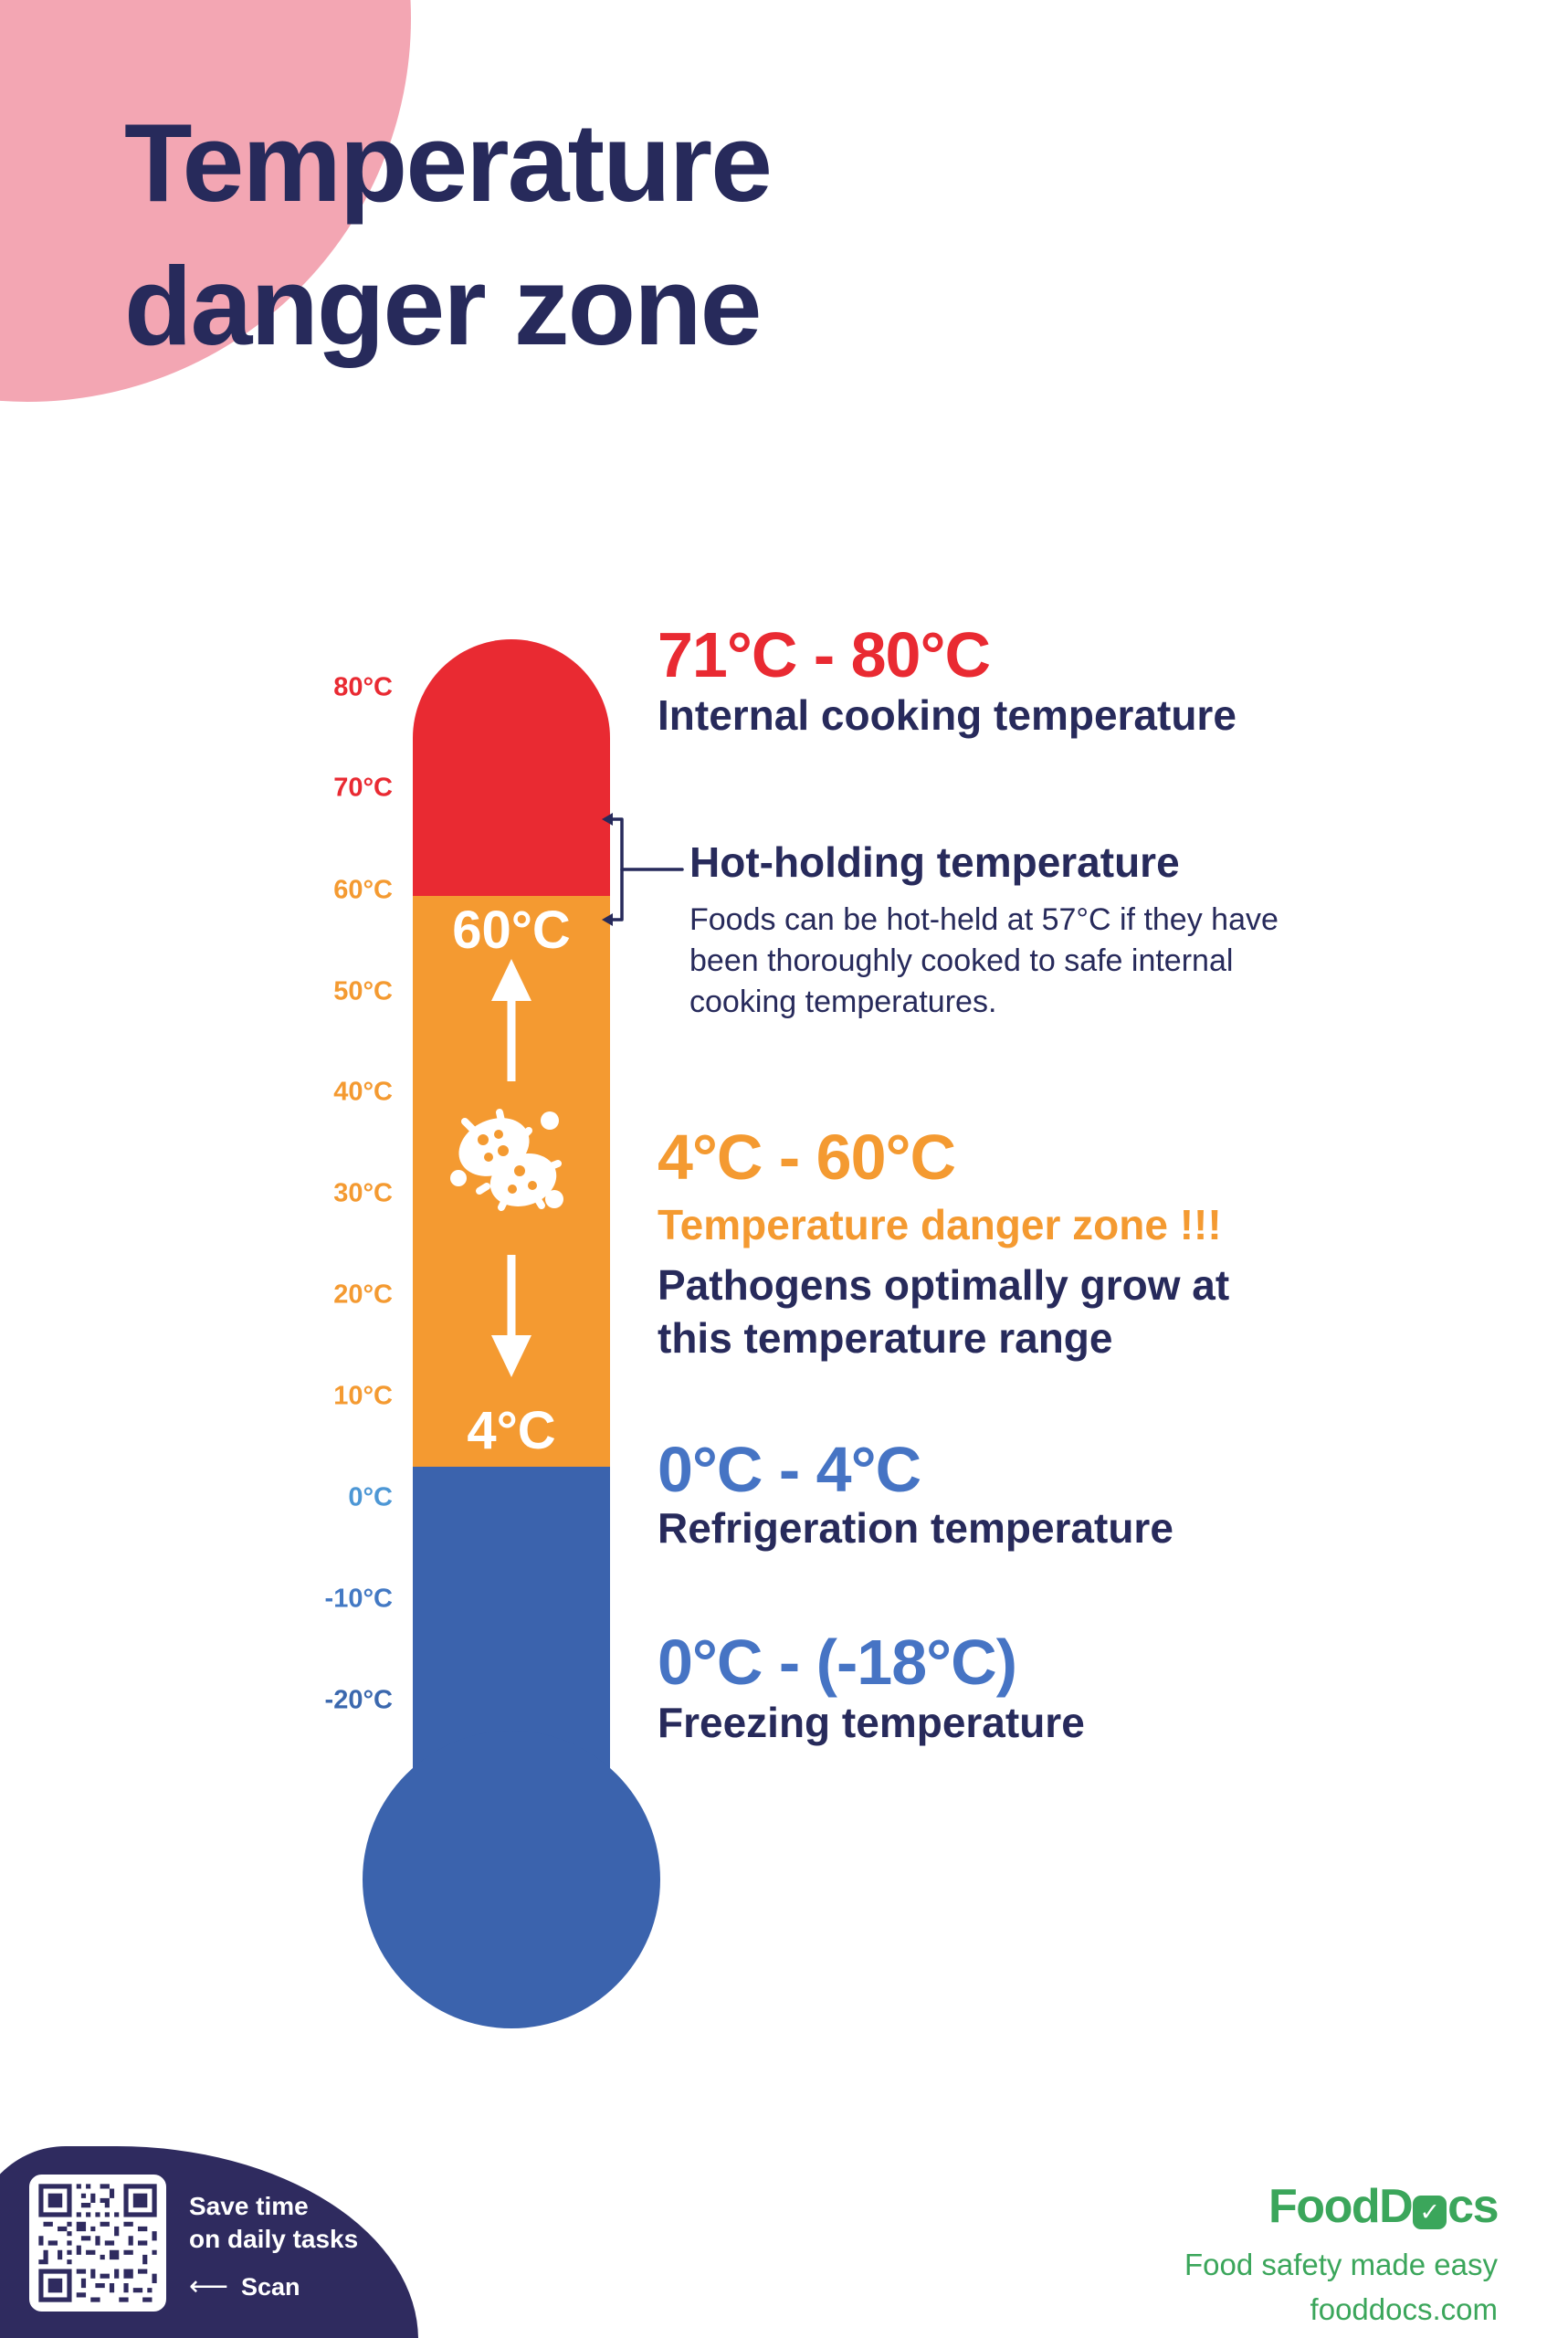  Describe the element at coordinates (448, 162) in the screenshot. I see `page-title-line1: Temperature` at that location.